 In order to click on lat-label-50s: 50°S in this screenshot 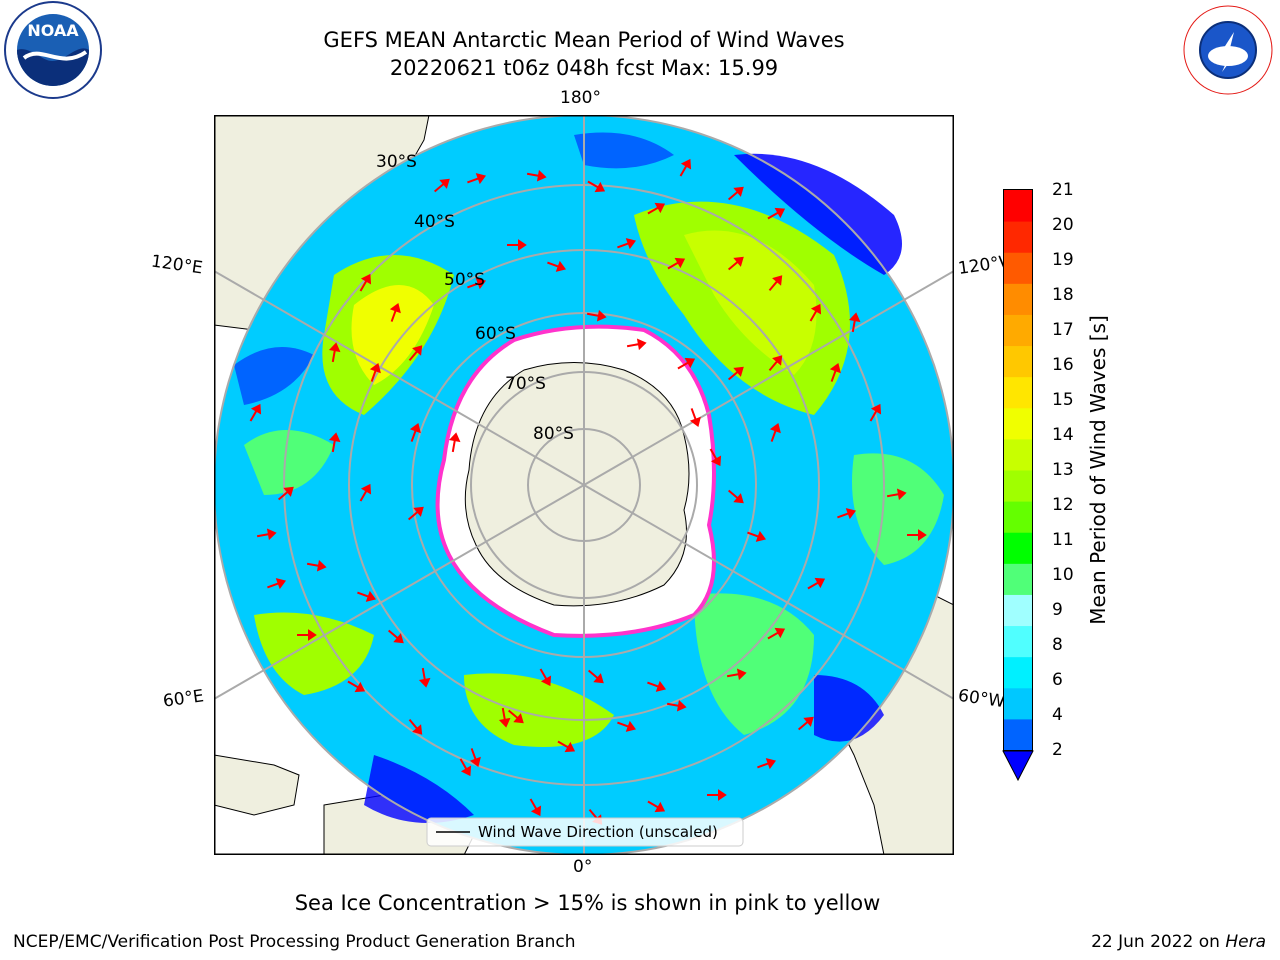, I will do `click(464, 280)`.